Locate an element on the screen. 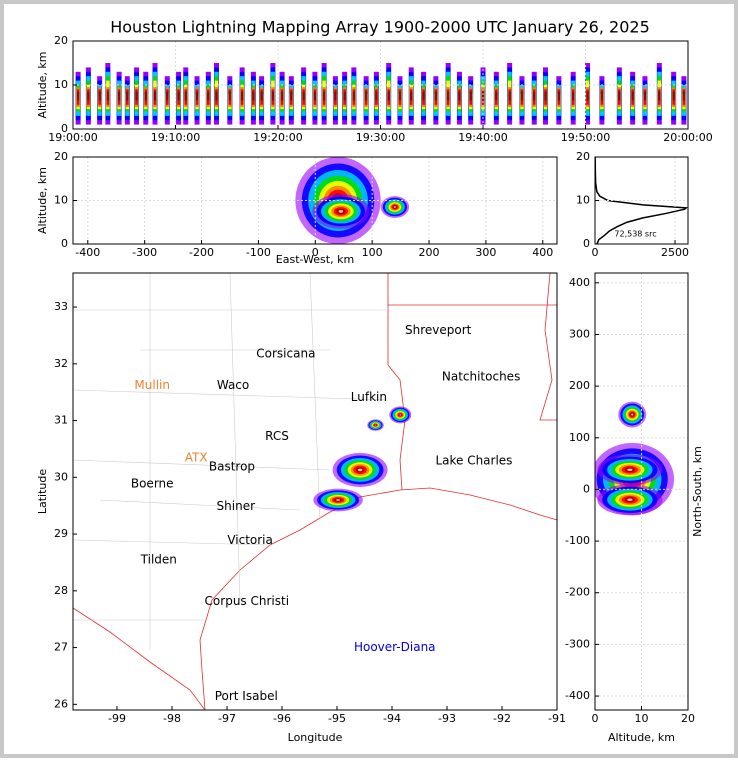 This screenshot has height=762, width=738. place-label: Shreveport is located at coordinates (438, 330).